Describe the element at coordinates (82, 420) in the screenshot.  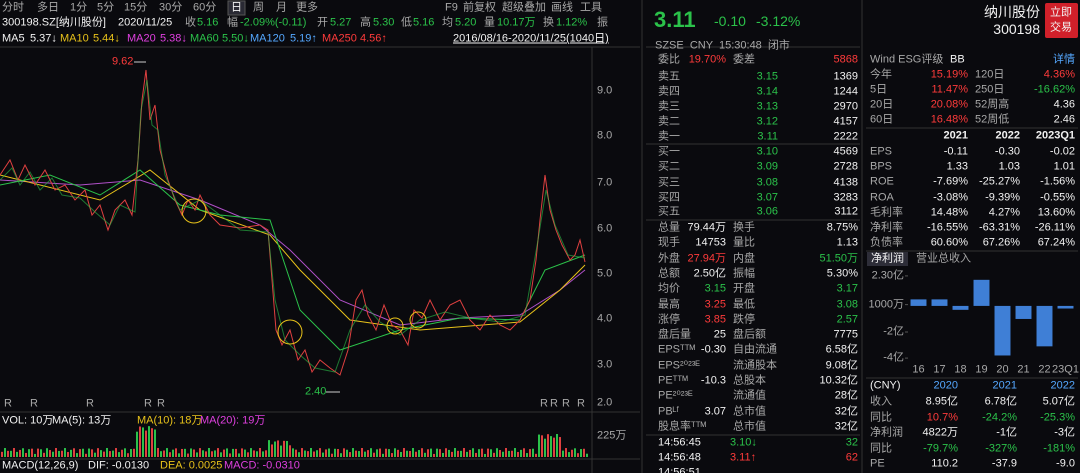
I see `volume-legend: MA(5): 13万` at that location.